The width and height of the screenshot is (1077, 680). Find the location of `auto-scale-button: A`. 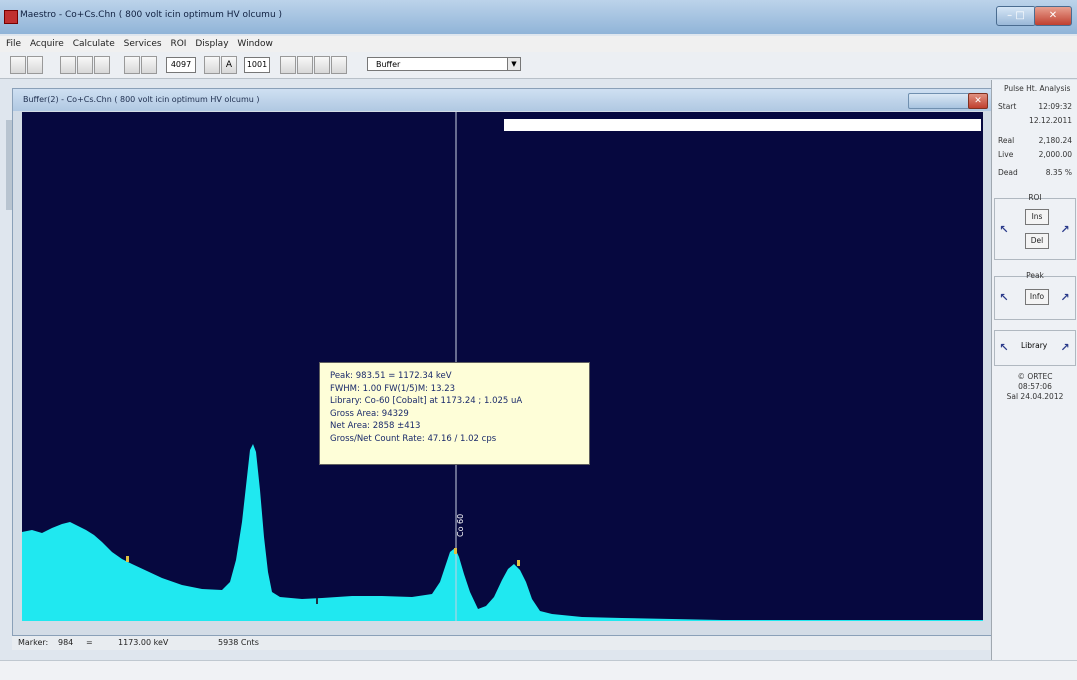

auto-scale-button: A is located at coordinates (229, 65).